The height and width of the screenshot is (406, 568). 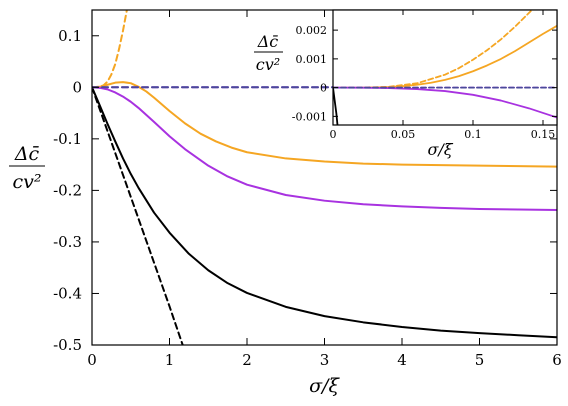 What do you see at coordinates (268, 64) in the screenshot?
I see `inset-y-axis-title-denominator: cv²` at bounding box center [268, 64].